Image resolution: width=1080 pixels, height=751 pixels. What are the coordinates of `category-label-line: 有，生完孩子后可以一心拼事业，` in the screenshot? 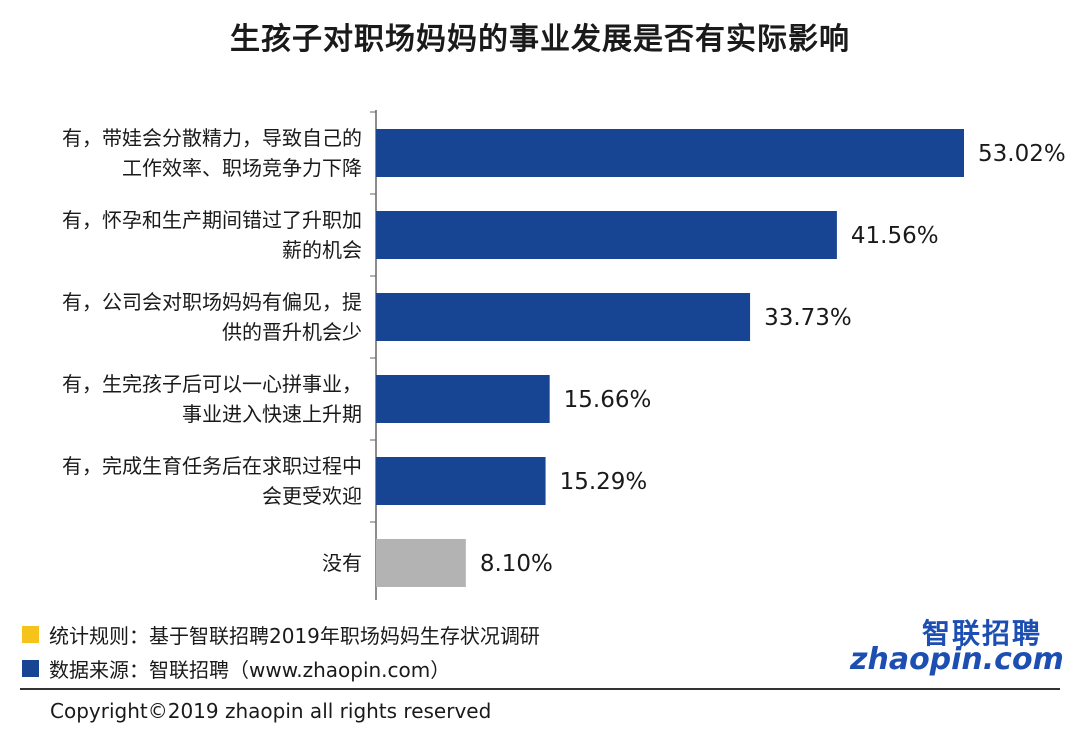 It's located at (212, 384).